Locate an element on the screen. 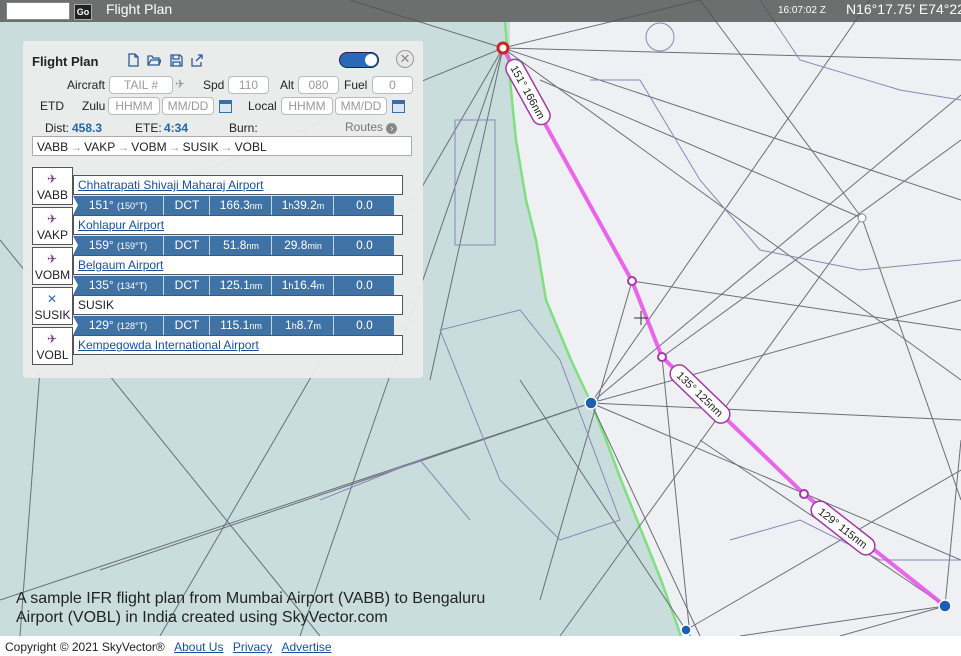 The image size is (961, 656). alt-input: 080 is located at coordinates (318, 85).